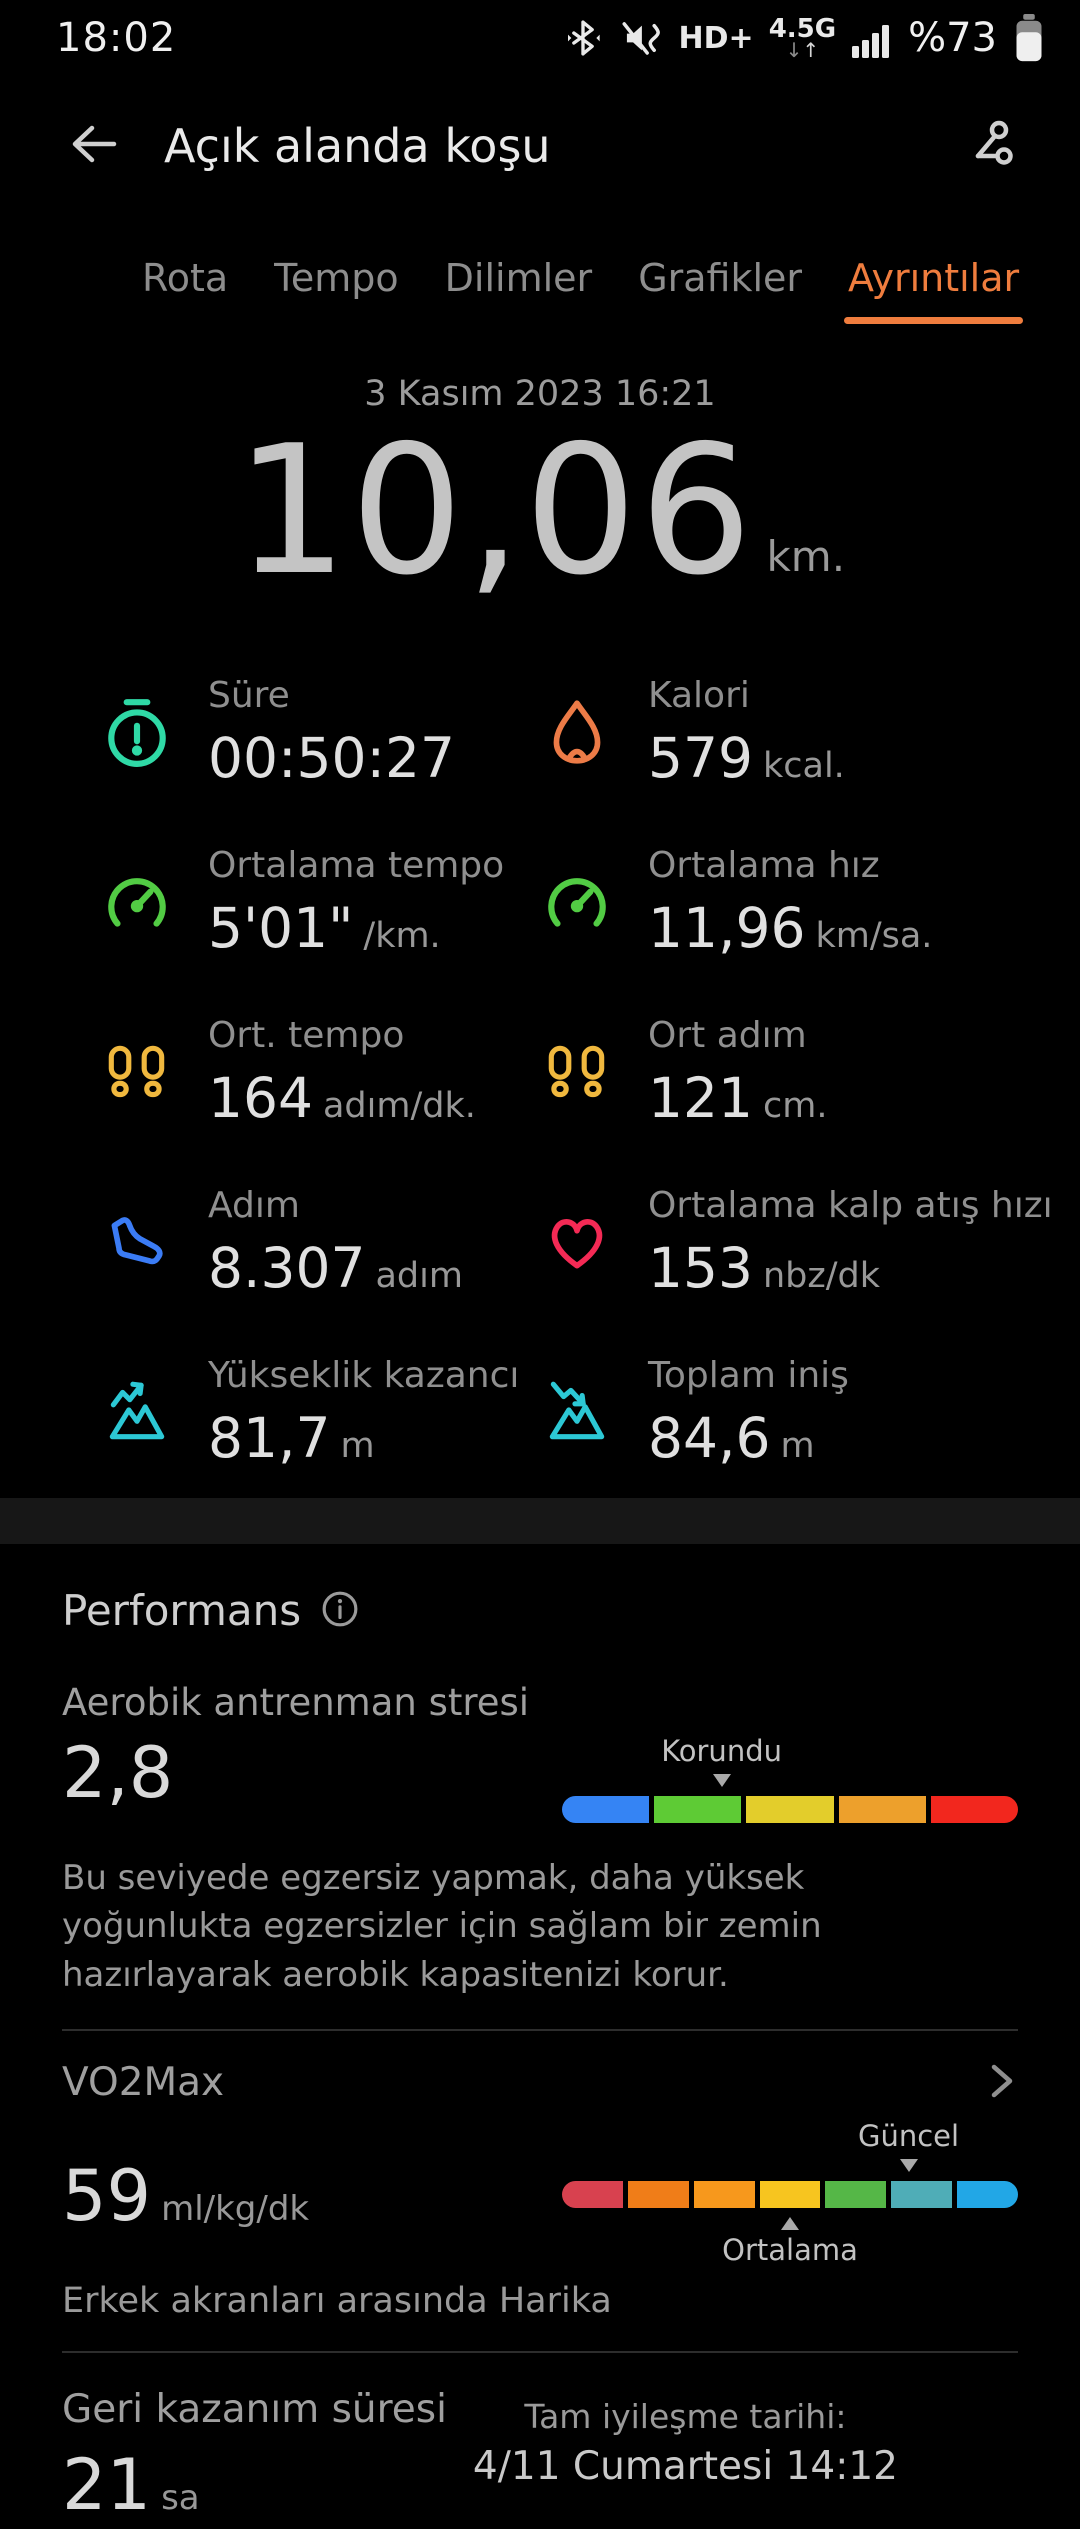 The width and height of the screenshot is (1080, 2529). What do you see at coordinates (764, 865) in the screenshot?
I see `stat-label: Ortalama hız` at bounding box center [764, 865].